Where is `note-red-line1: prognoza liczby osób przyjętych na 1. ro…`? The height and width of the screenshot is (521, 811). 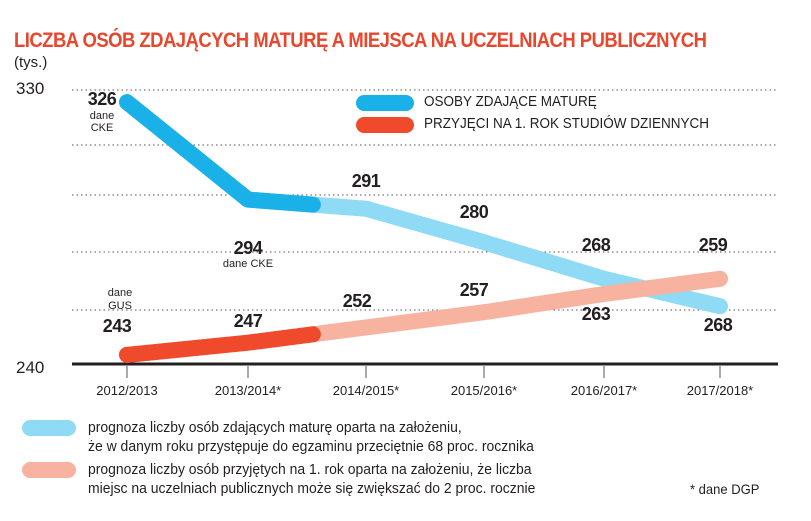 note-red-line1: prognoza liczby osób przyjętych na 1. ro… is located at coordinates (310, 469).